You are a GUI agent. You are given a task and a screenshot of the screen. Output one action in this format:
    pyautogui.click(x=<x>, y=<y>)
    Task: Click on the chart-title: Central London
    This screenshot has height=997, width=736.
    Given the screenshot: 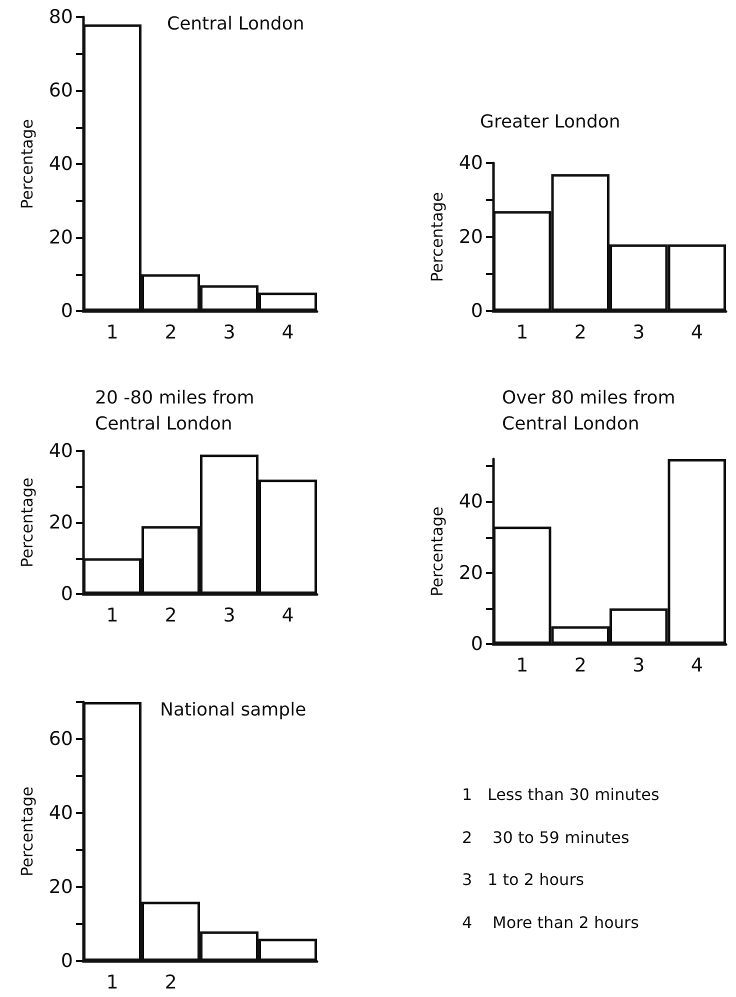 What is the action you would take?
    pyautogui.click(x=235, y=24)
    